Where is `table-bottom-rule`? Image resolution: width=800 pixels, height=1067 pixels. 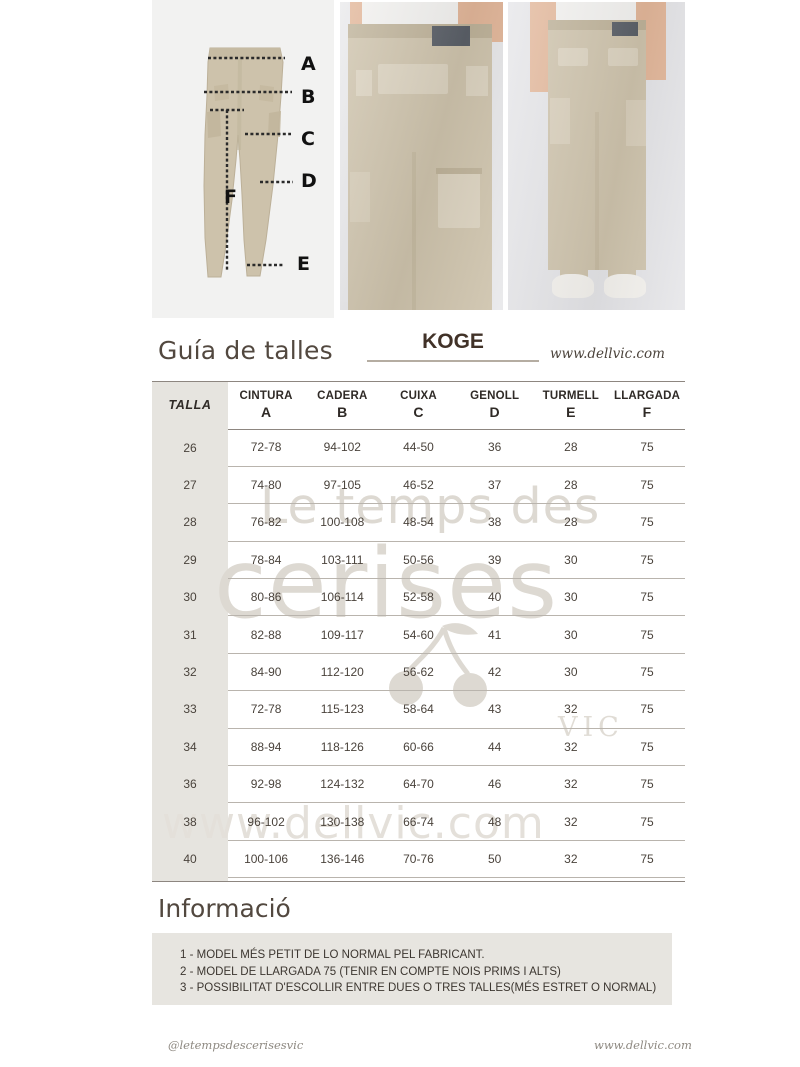
table-bottom-rule is located at coordinates (418, 881).